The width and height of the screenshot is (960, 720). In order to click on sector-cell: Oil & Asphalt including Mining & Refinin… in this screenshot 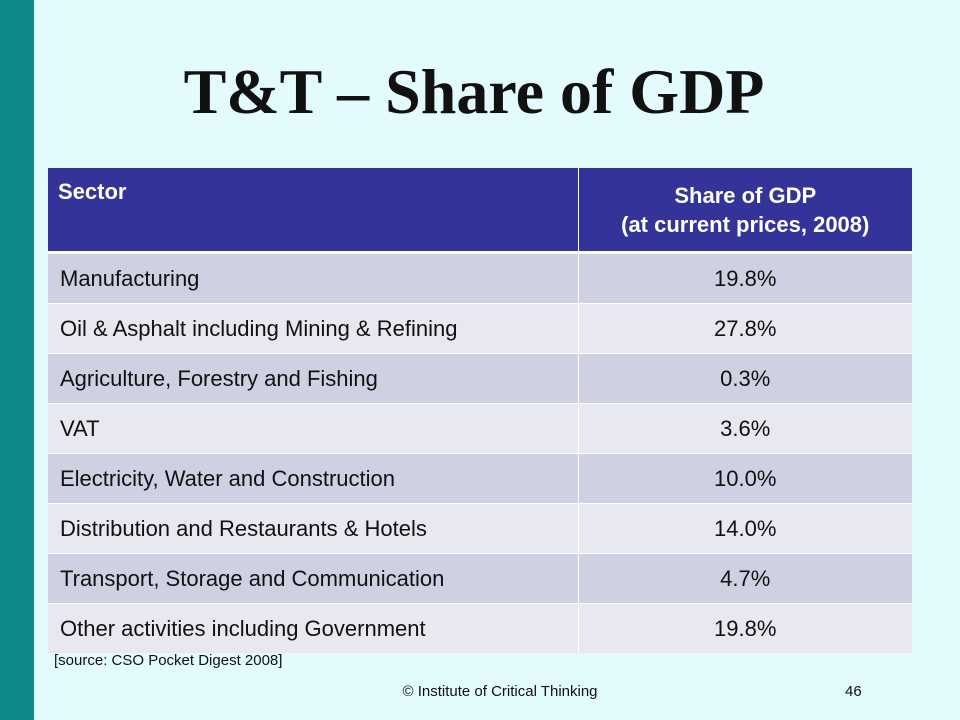, I will do `click(313, 328)`.